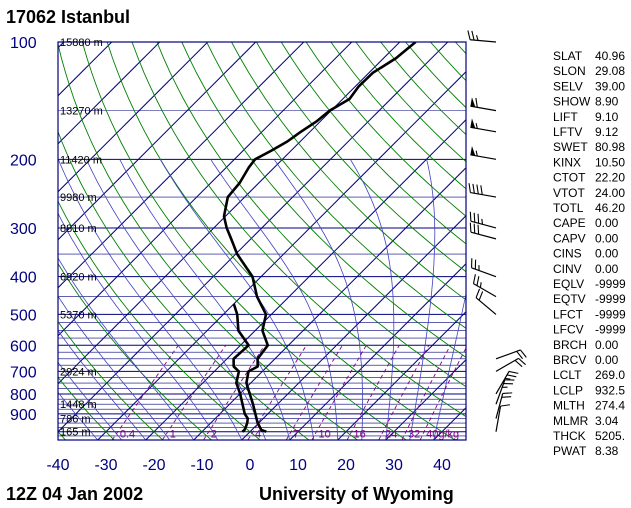 This screenshot has height=508, width=631. Describe the element at coordinates (346, 465) in the screenshot. I see `temperature-tick-label: 20` at that location.